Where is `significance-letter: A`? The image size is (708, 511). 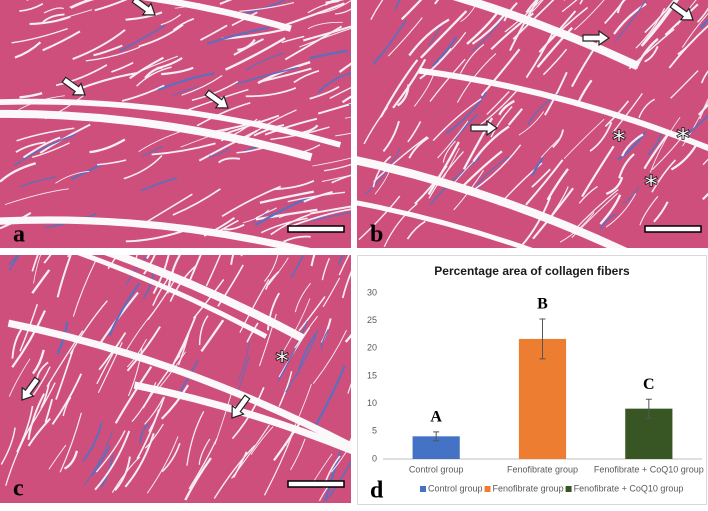 significance-letter: A is located at coordinates (436, 417).